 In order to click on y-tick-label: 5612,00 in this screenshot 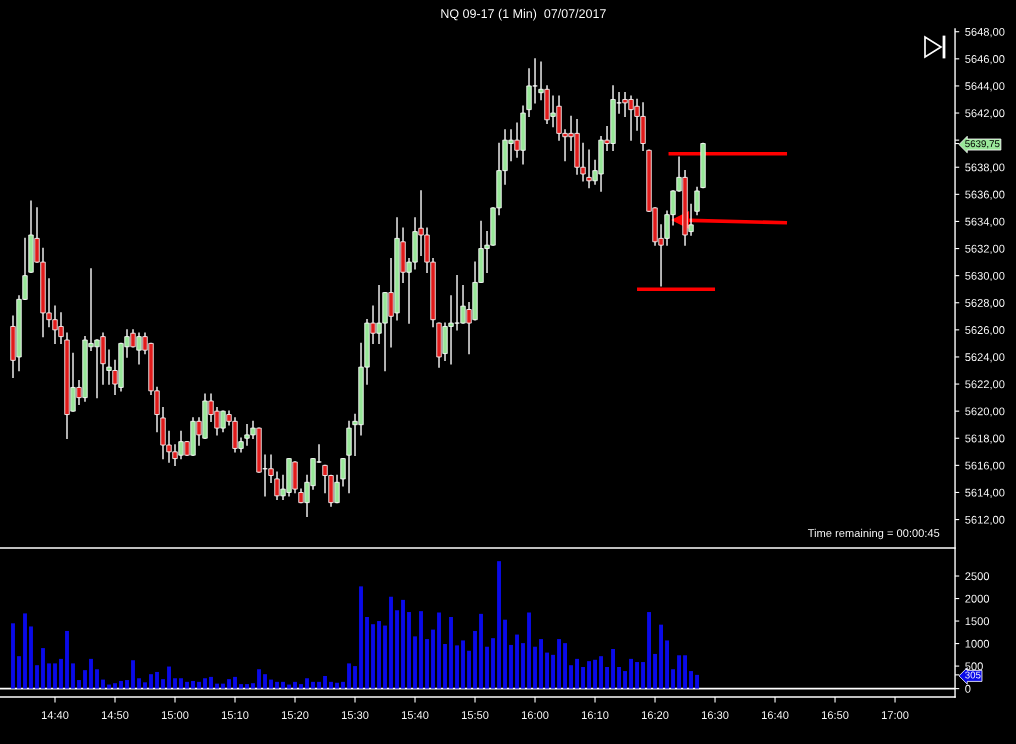, I will do `click(985, 520)`.